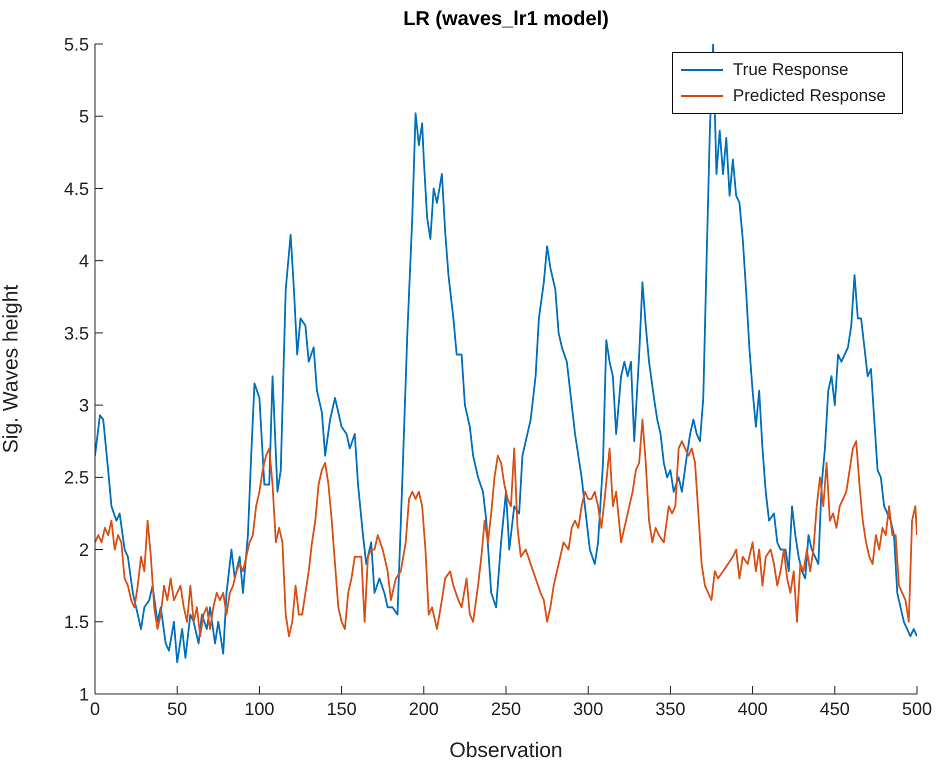 This screenshot has width=939, height=771. Describe the element at coordinates (753, 708) in the screenshot. I see `x-tick-label: 400` at that location.